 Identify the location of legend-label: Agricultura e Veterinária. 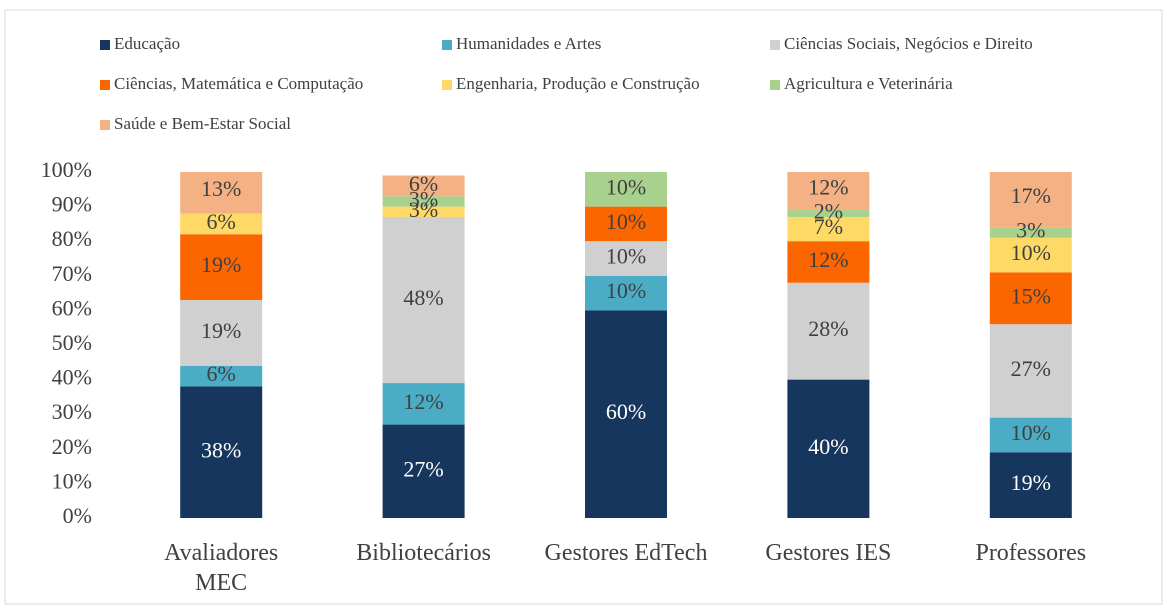
(868, 83).